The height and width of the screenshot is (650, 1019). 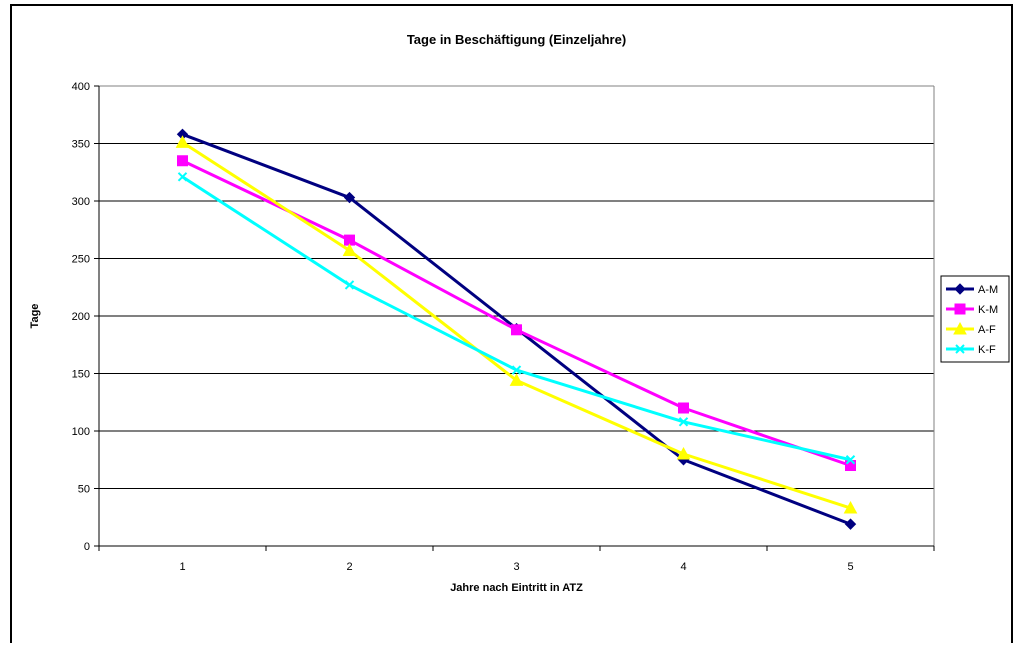 I want to click on y-axis-ticks: 0 50 100 150 200 250 300 350 400, so click(x=85, y=317).